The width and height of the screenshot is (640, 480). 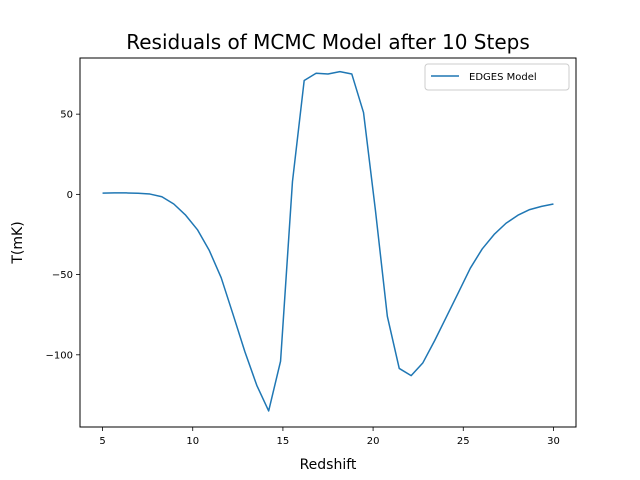 What do you see at coordinates (63, 235) in the screenshot?
I see `y-axis: −100 −50 0 50` at bounding box center [63, 235].